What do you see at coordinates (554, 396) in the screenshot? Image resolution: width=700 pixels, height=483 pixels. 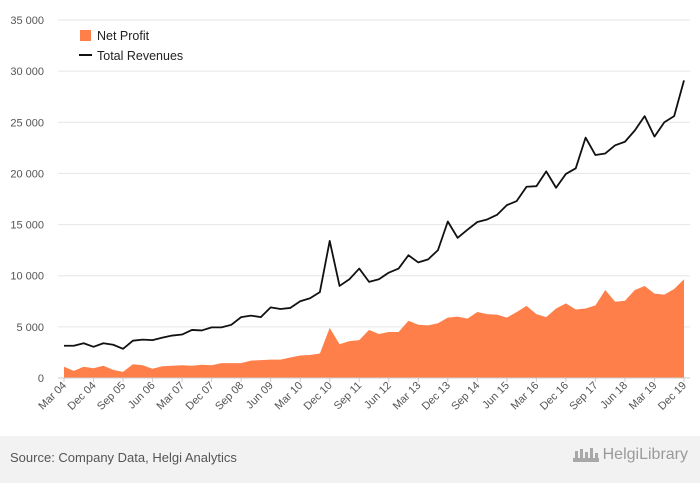 I see `x-tick-label: Dec 16` at bounding box center [554, 396].